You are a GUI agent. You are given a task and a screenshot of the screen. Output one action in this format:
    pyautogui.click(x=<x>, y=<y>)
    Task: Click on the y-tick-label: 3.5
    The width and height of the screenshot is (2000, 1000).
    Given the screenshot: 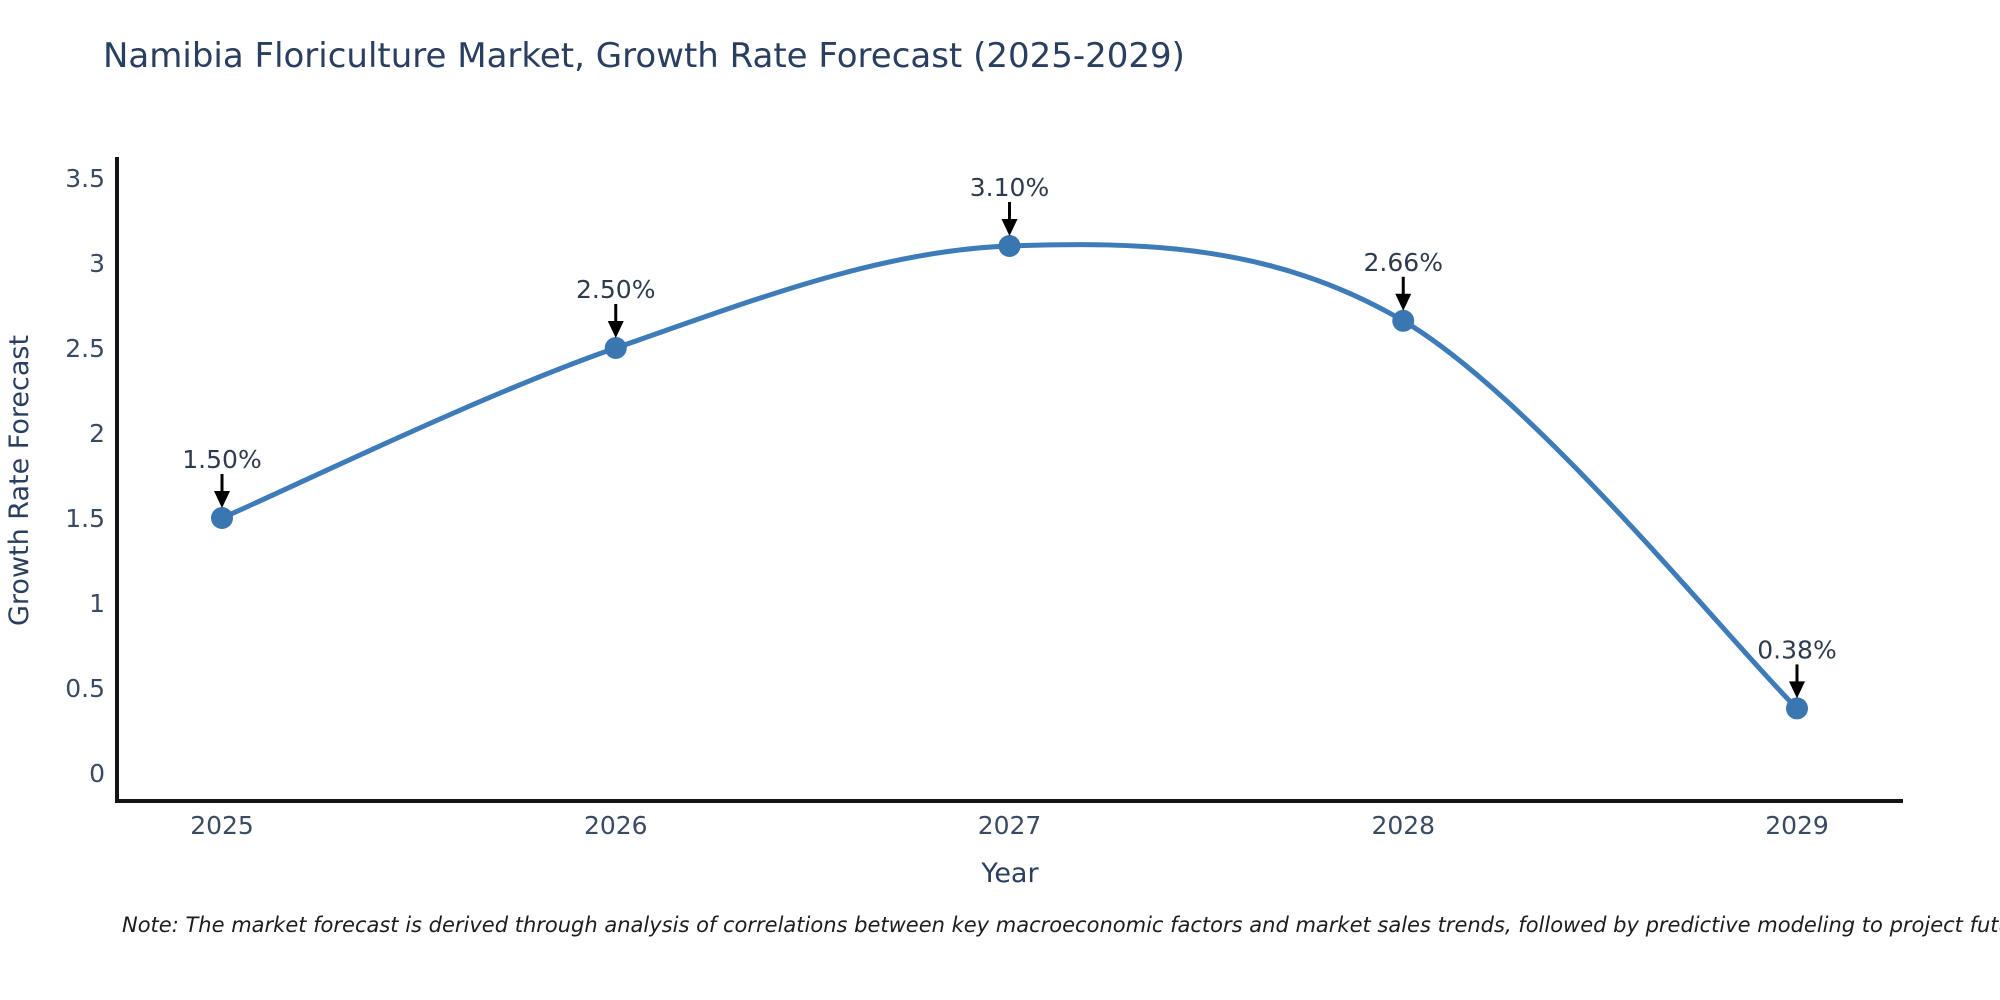 What is the action you would take?
    pyautogui.click(x=85, y=178)
    